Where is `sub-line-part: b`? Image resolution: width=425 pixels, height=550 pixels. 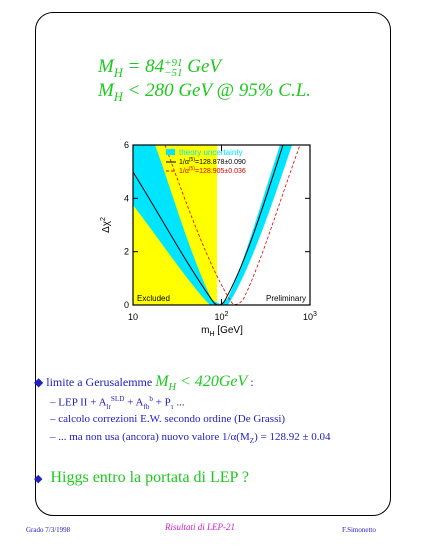
sub-line-part: b is located at coordinates (151, 399).